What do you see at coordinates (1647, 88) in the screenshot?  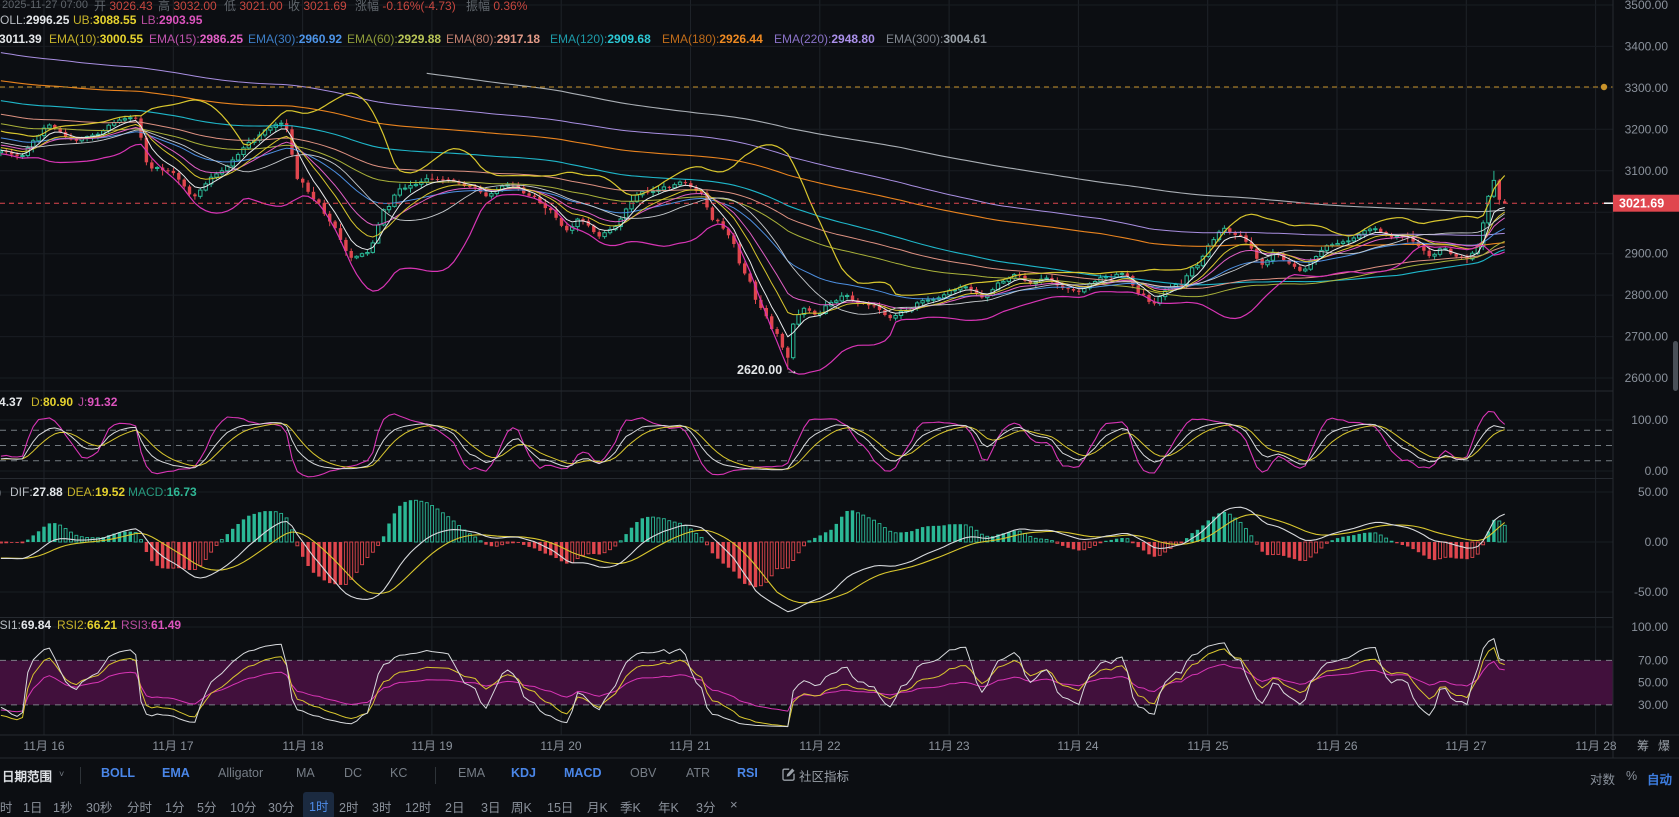 I see `svg-text: 3300.00` at bounding box center [1647, 88].